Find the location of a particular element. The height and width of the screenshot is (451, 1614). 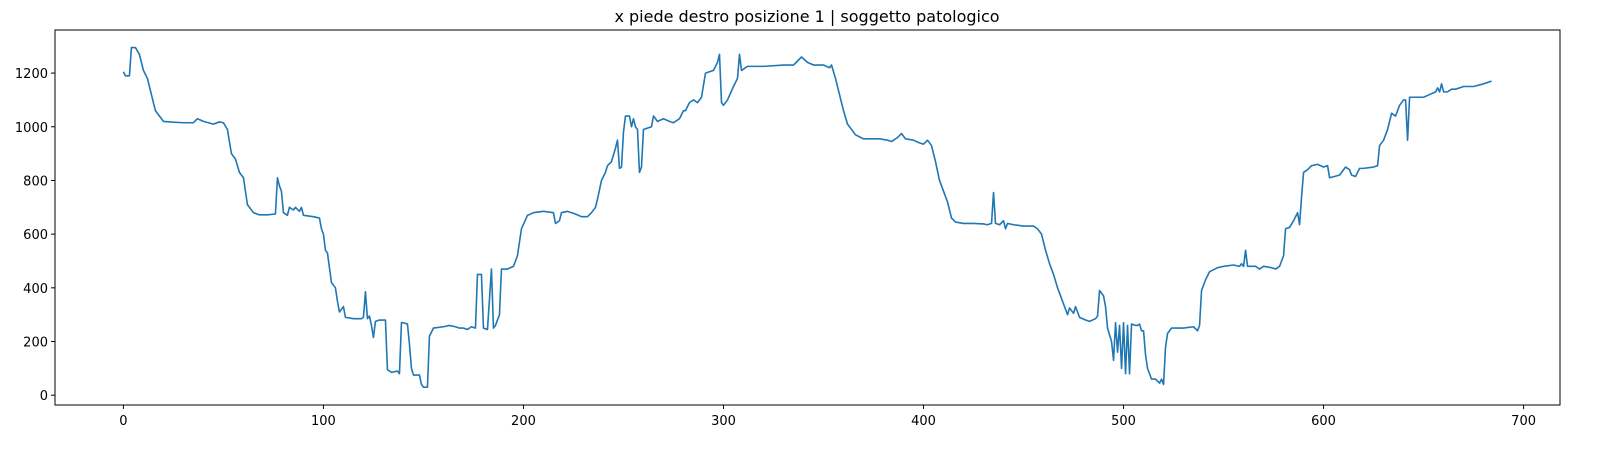

y-tick-label: 200 is located at coordinates (35, 343).